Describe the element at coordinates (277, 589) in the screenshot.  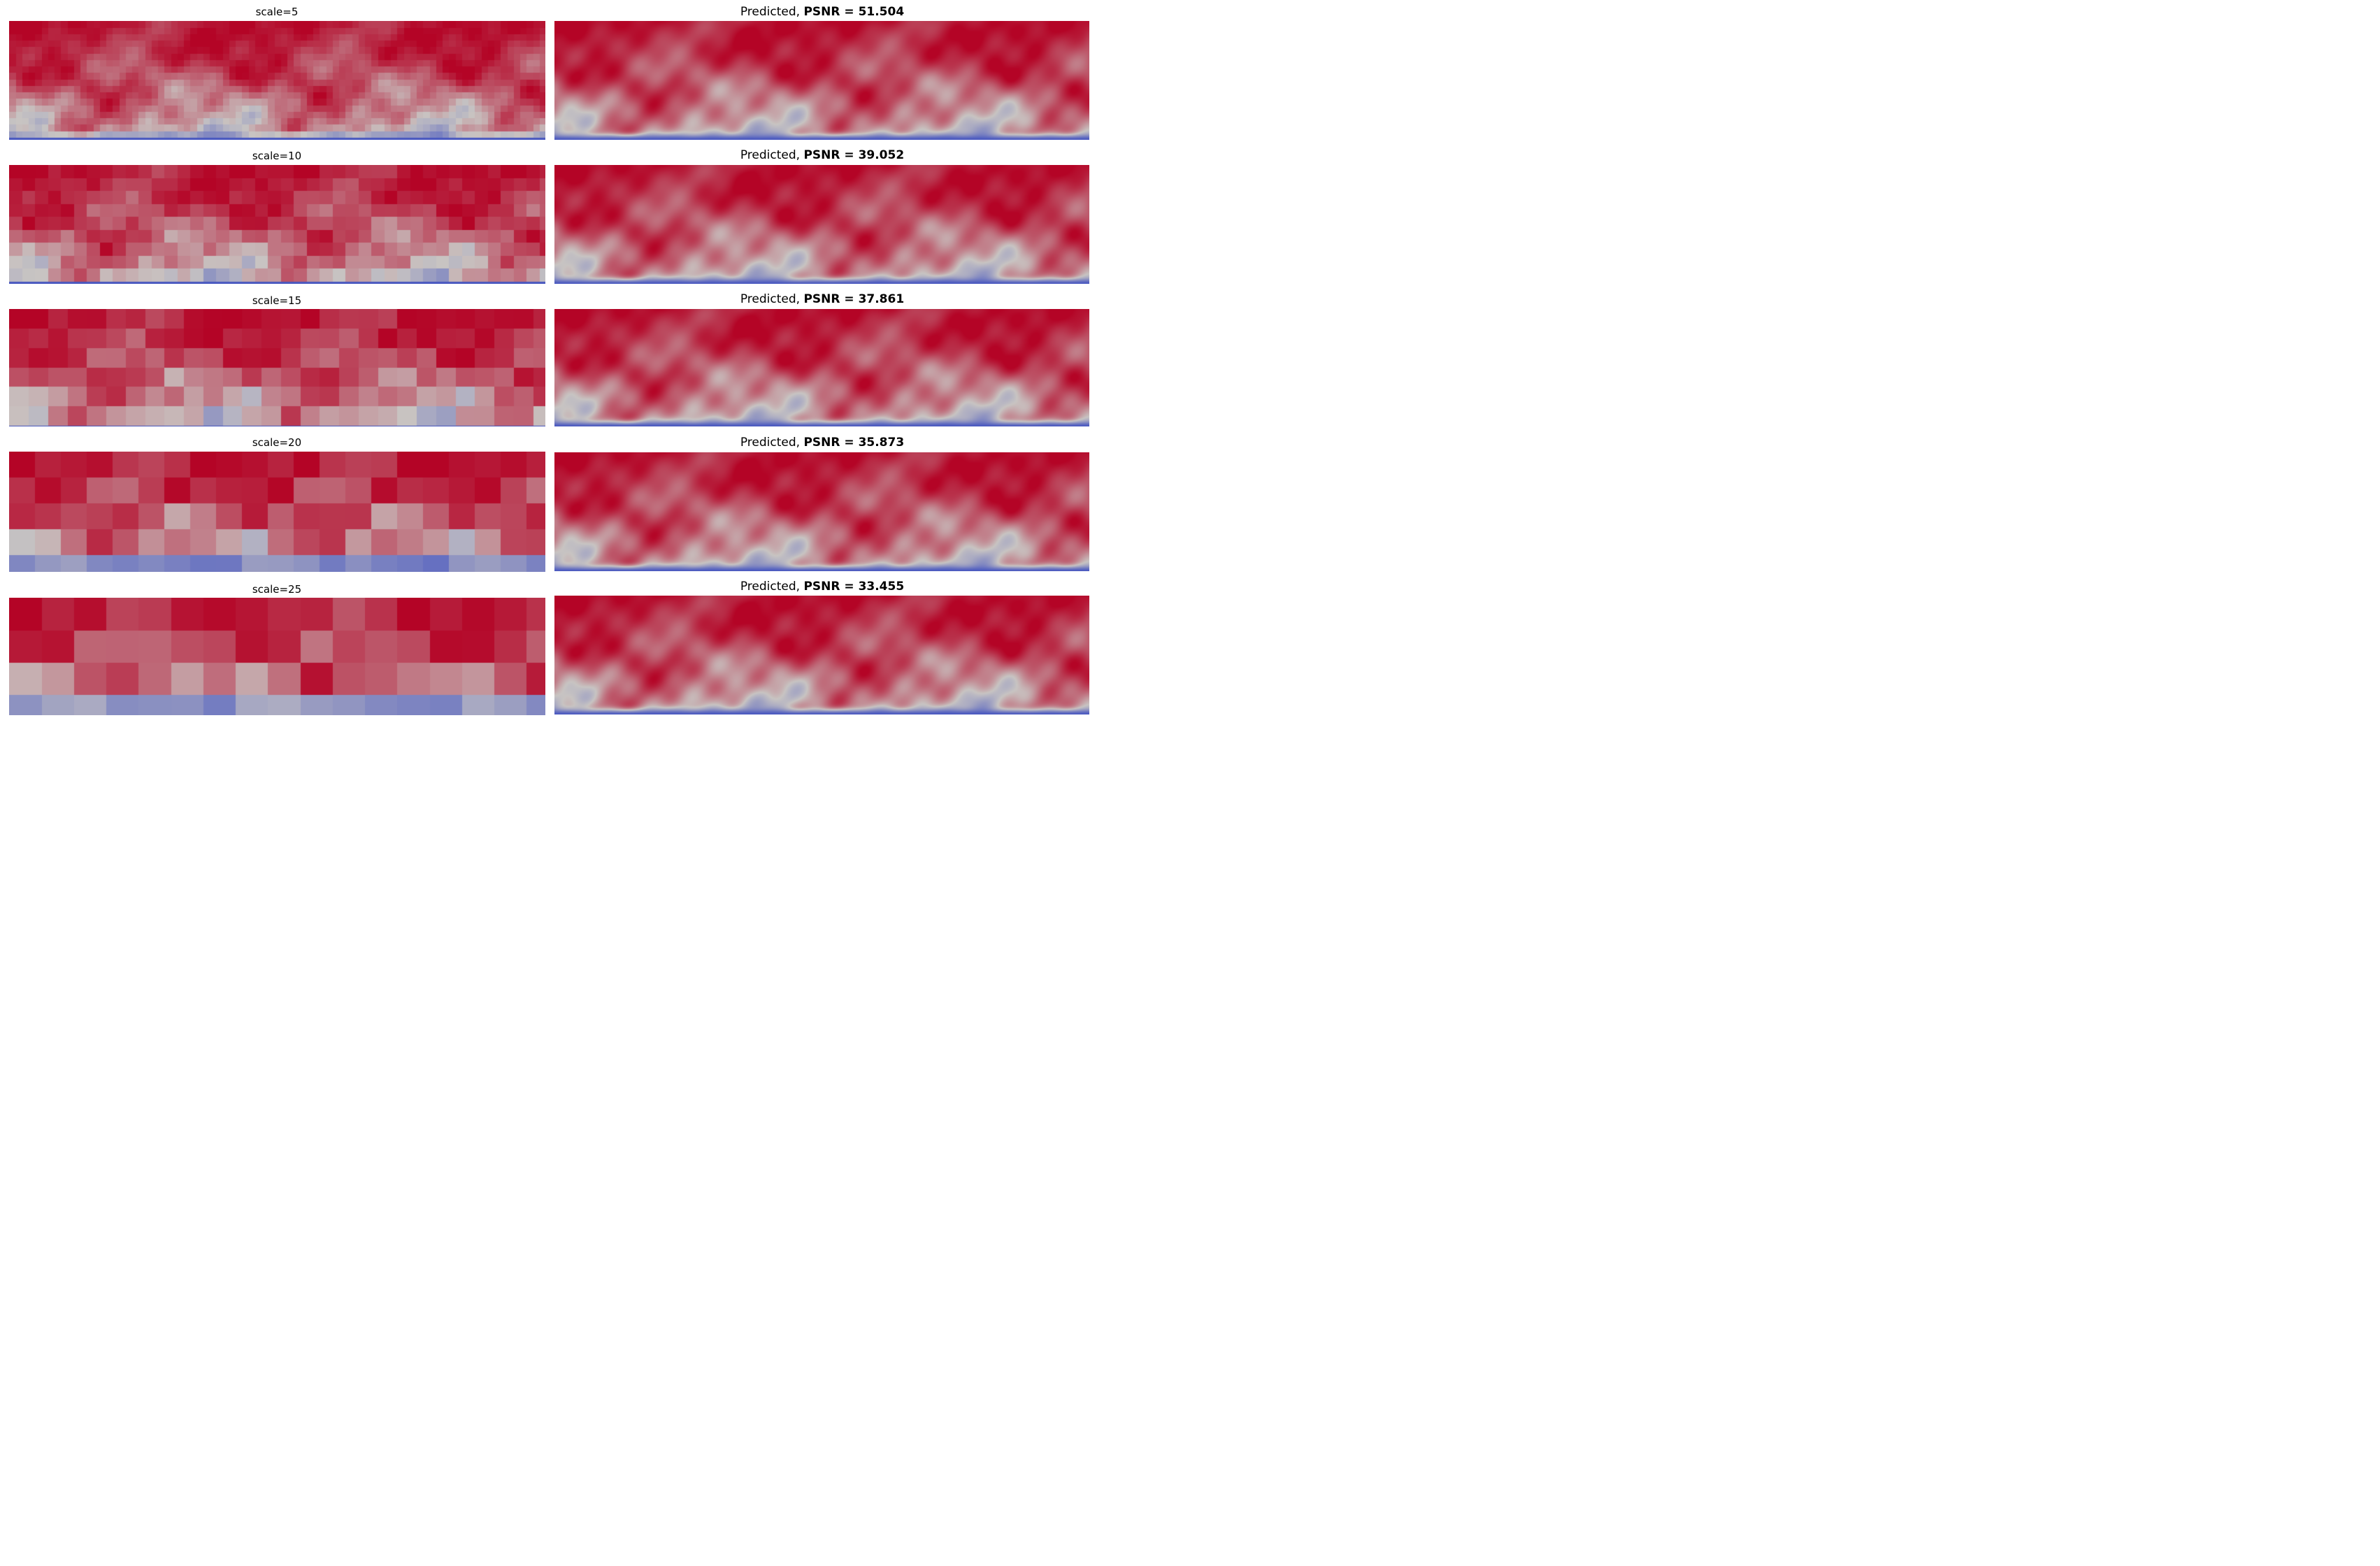
I see `input-title-5: scale=25` at that location.